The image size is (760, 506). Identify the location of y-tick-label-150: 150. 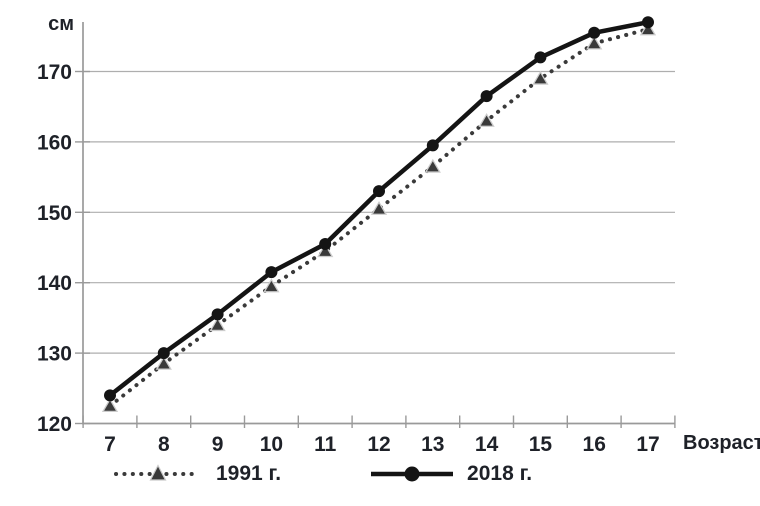
(54, 213).